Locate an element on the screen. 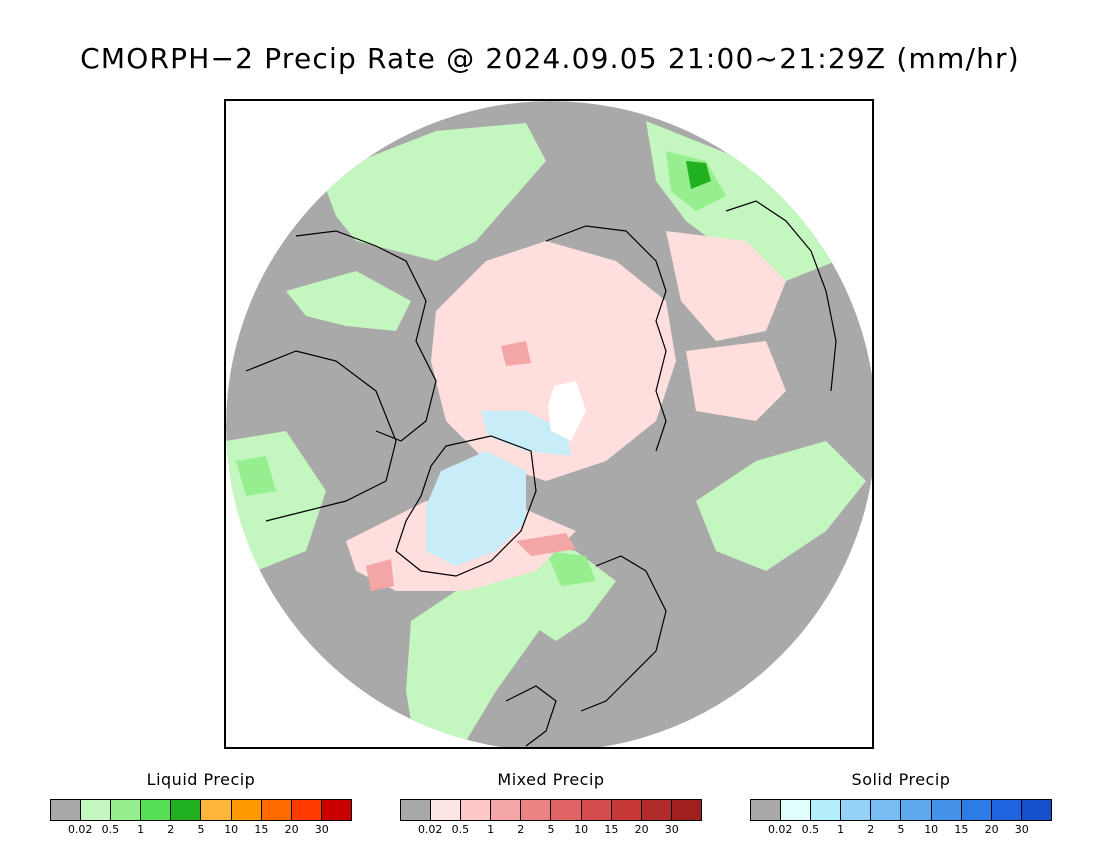 Image resolution: width=1100 pixels, height=850 pixels. coastline-siberia is located at coordinates (606, 338).